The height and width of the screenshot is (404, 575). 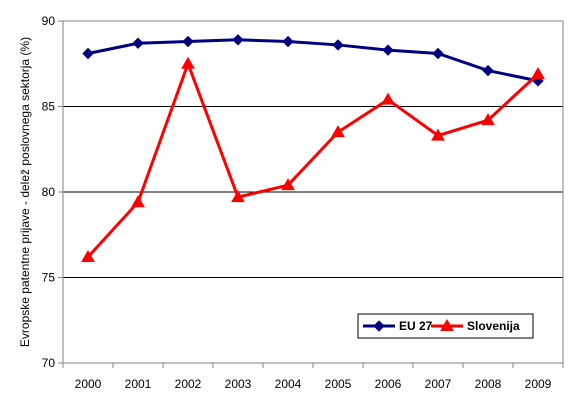 What do you see at coordinates (493, 326) in the screenshot?
I see `legend-label: Slovenija` at bounding box center [493, 326].